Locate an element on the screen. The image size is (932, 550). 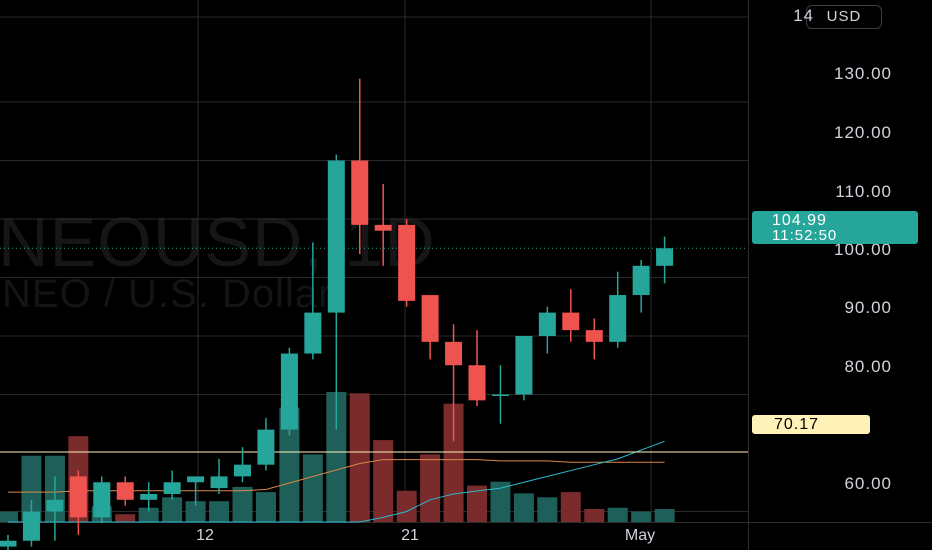
y-tick-label: 14 is located at coordinates (803, 15).